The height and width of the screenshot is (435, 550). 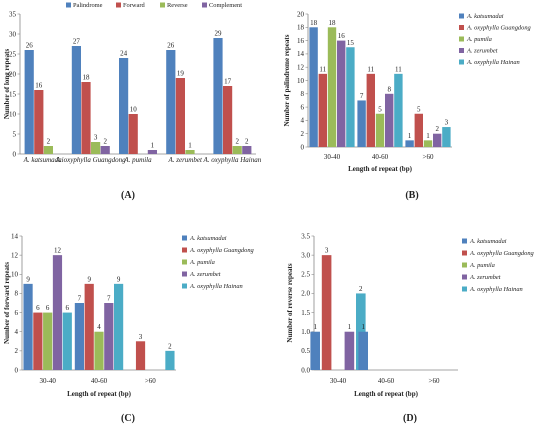 I want to click on data-label: 27, so click(x=77, y=42).